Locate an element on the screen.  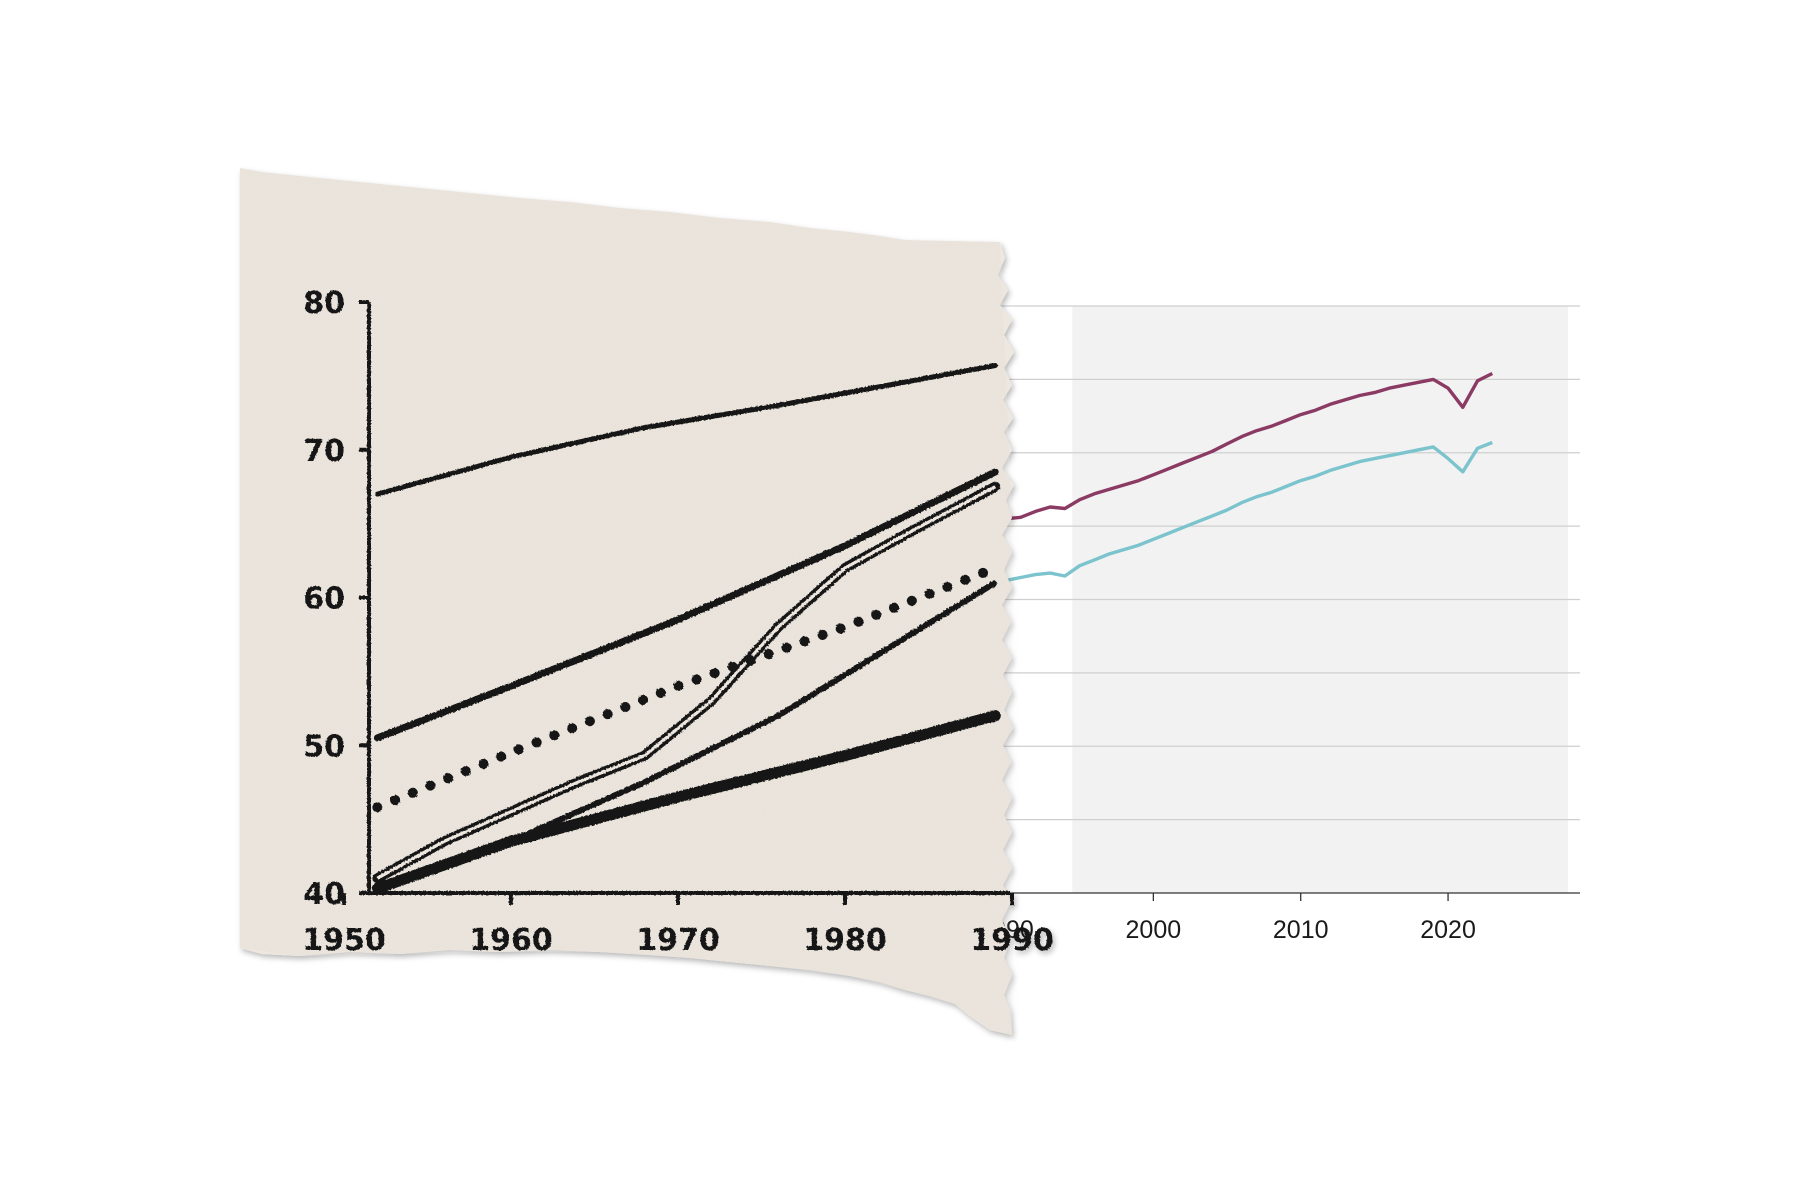
old-y-tick-label: 40 is located at coordinates (324, 894).